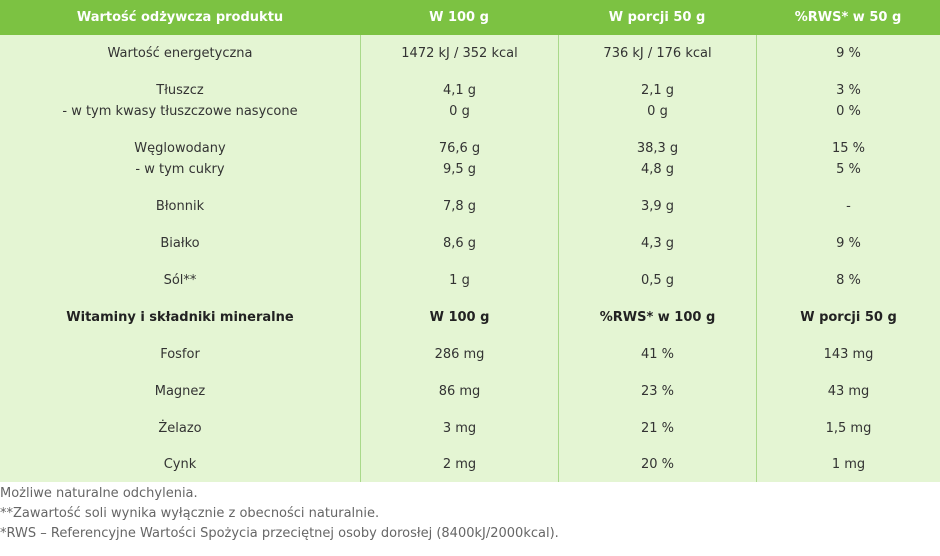  Describe the element at coordinates (657, 148) in the screenshot. I see `value-per-portion-line: 38,3 g` at that location.